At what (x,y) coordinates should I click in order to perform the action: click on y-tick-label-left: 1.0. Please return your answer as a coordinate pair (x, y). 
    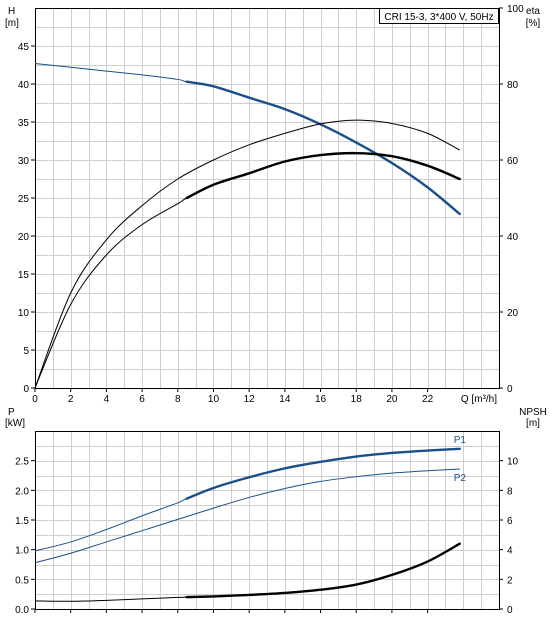
    Looking at the image, I should click on (22, 551).